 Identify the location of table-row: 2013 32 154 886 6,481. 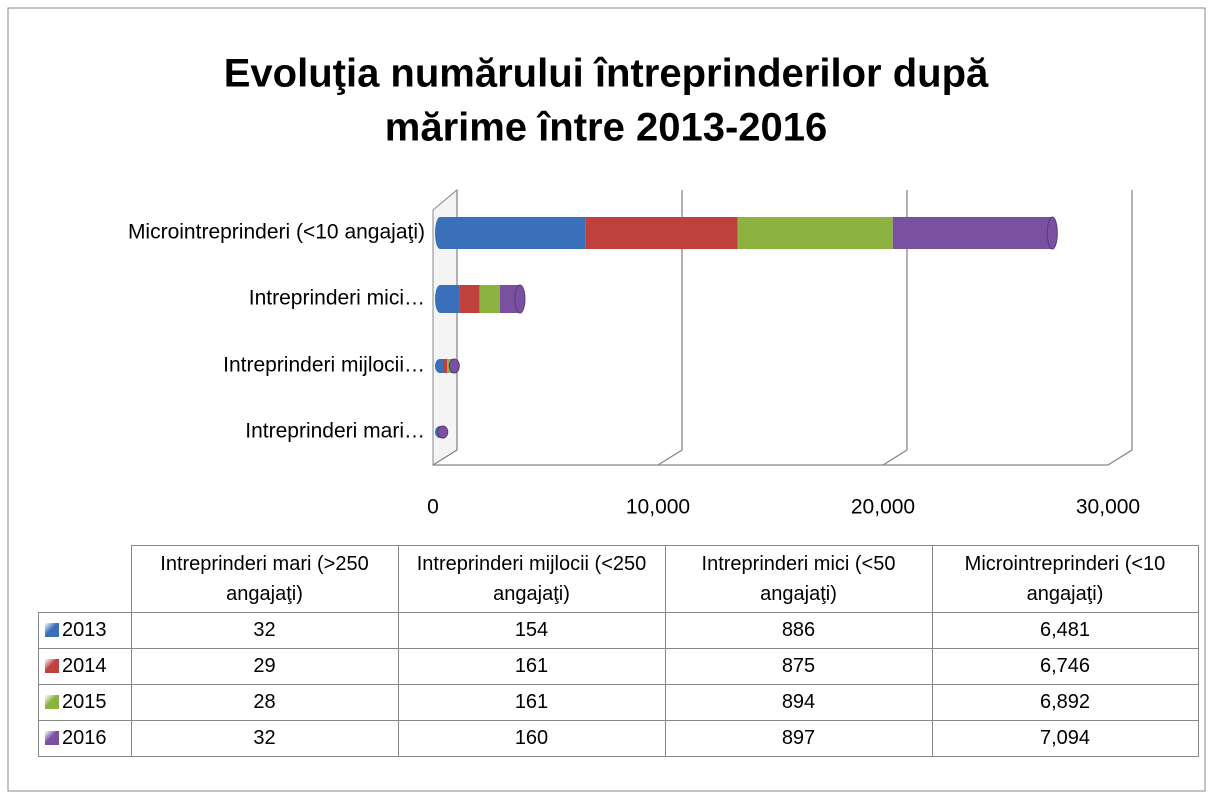
(618, 630).